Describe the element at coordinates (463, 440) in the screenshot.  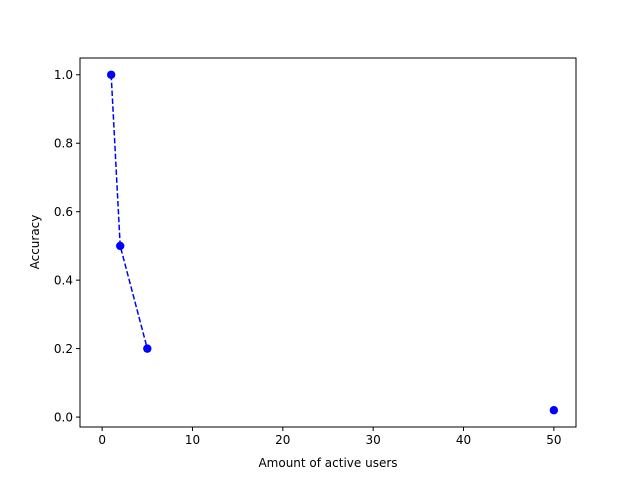
I see `x-tick-label: 40` at that location.